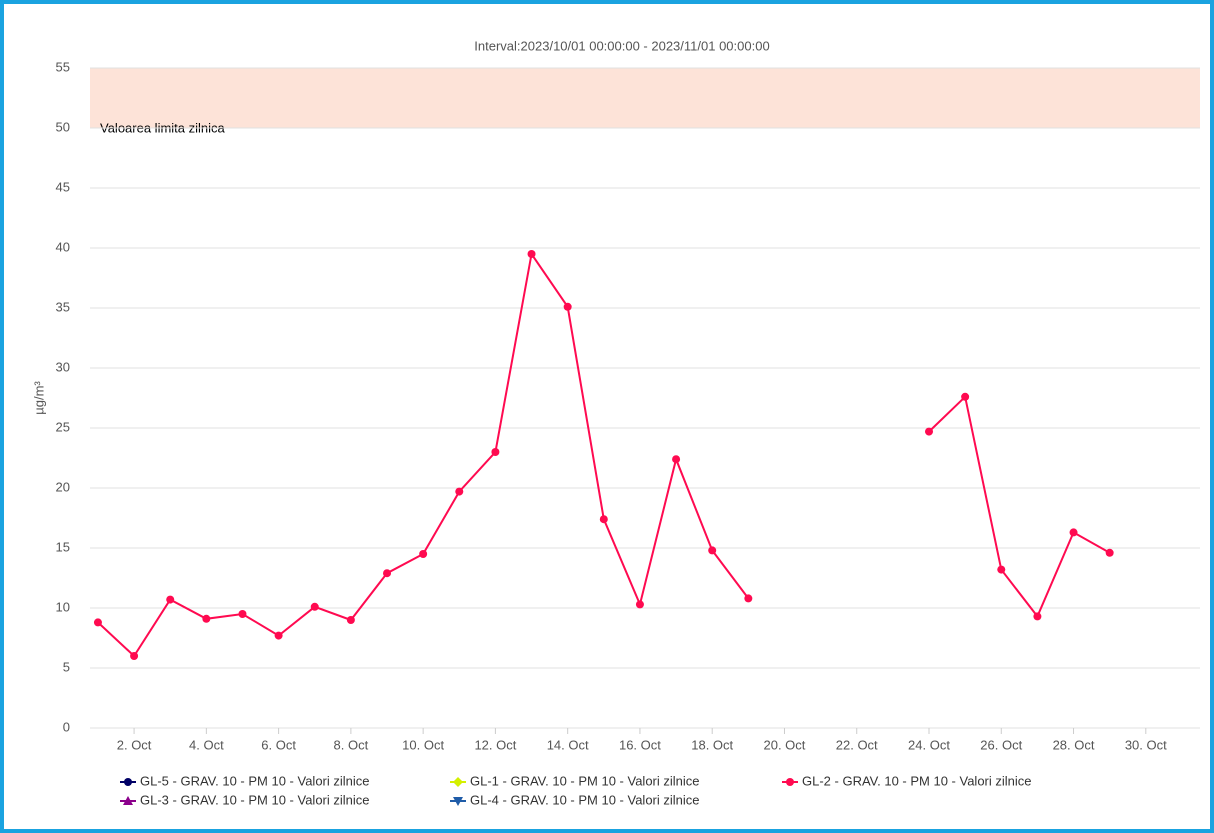  Describe the element at coordinates (423, 744) in the screenshot. I see `x-tick-label: 10. Oct` at that location.